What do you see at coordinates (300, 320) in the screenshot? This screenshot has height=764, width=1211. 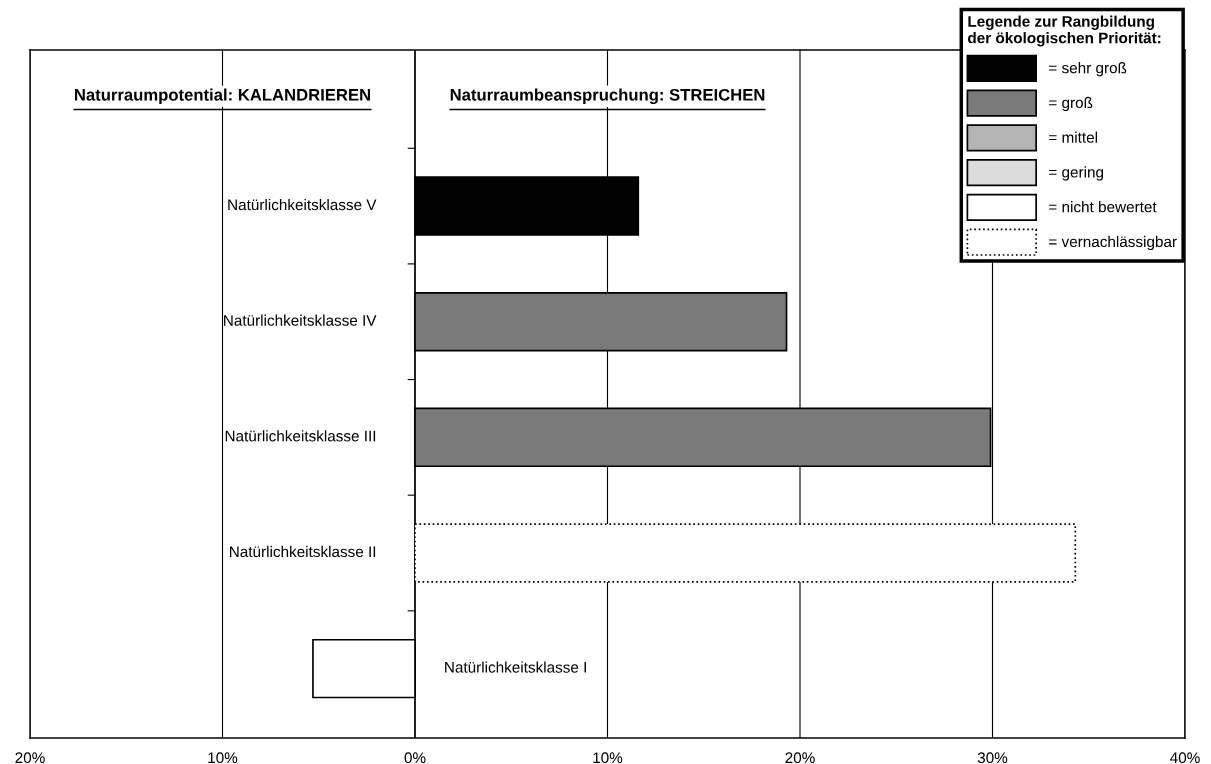 I see `y-tick-label: Natürlichkeitsklasse IV` at bounding box center [300, 320].